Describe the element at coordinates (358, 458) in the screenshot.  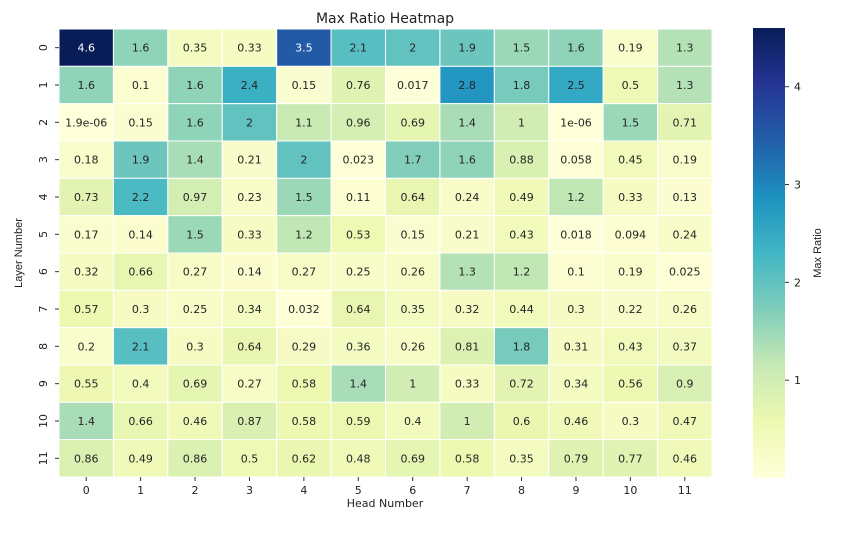
I see `cell-value-label: 0.48` at that location.